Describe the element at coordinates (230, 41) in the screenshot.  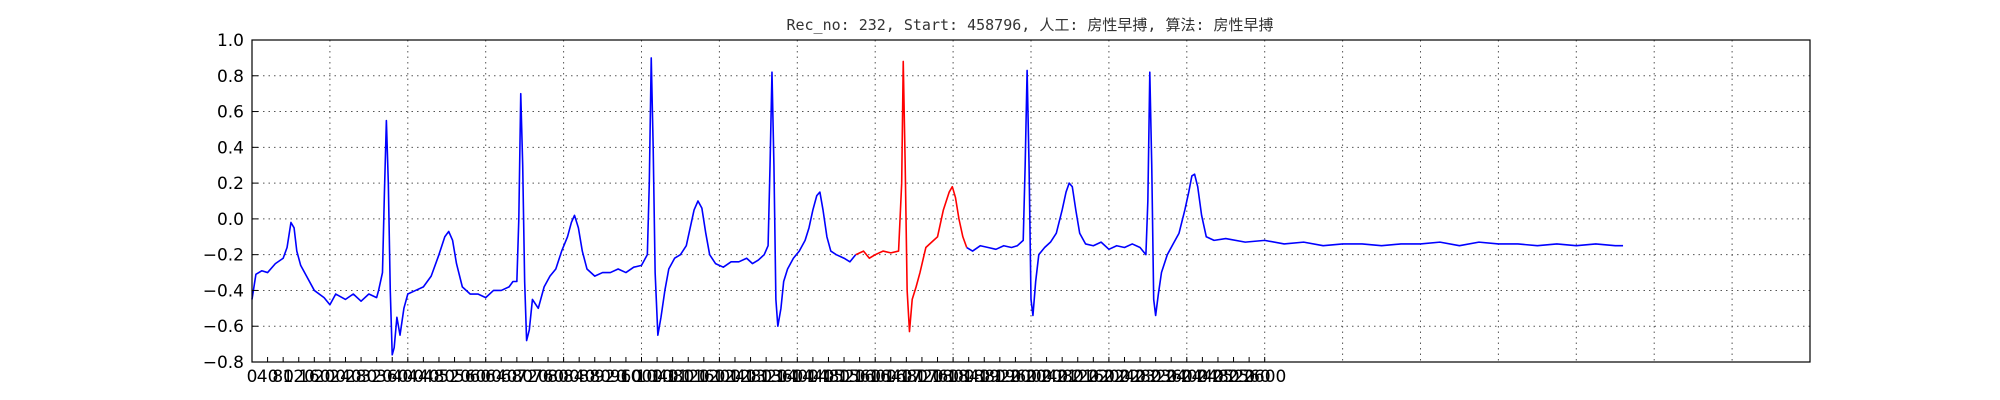
I see `y-tick-label: 1.0` at that location.